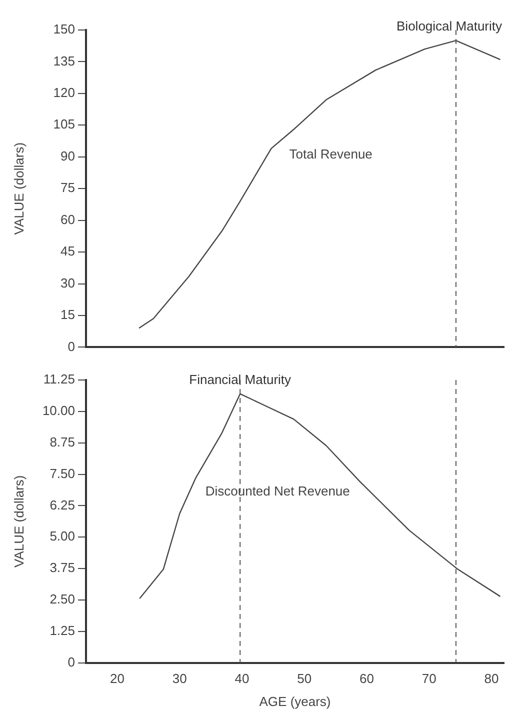 This screenshot has width=514, height=722. What do you see at coordinates (62, 473) in the screenshot?
I see `y-tick-label: 7.50` at bounding box center [62, 473].